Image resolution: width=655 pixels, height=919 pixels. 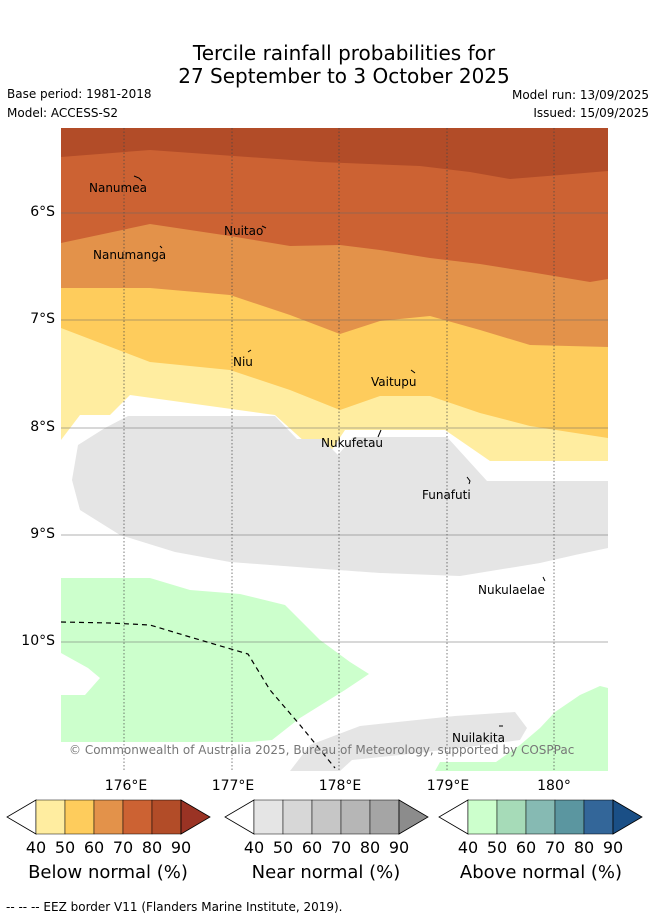 I want to click on colorbar-near-normal, so click(x=326, y=817).